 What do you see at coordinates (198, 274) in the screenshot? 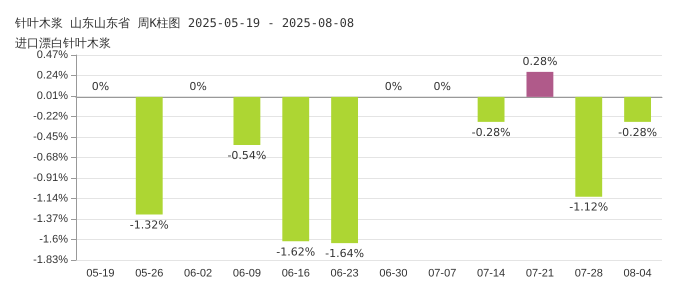
I see `x-tick-label: 06-02` at bounding box center [198, 274].